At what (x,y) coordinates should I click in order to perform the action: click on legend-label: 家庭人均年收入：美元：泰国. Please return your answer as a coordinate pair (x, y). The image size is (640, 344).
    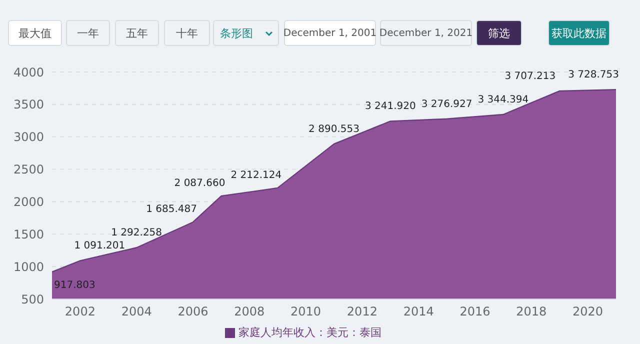
    Looking at the image, I should click on (310, 332).